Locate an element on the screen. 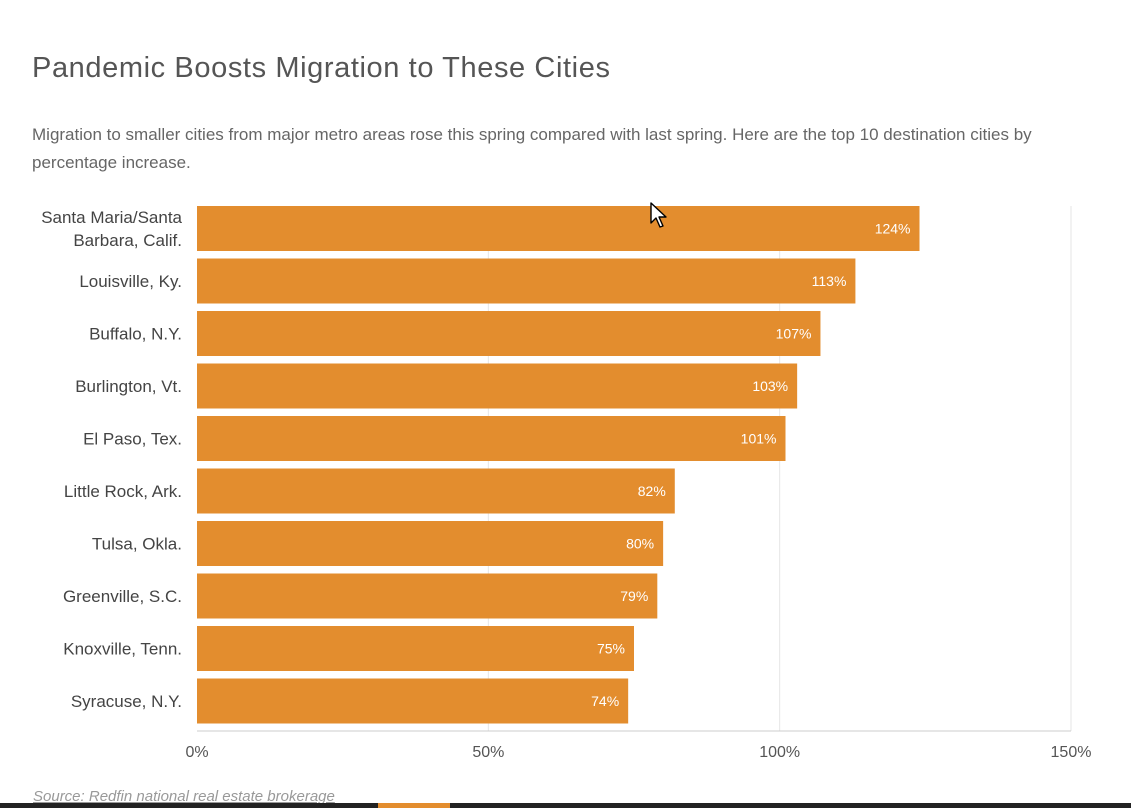 Image resolution: width=1131 pixels, height=808 pixels. x-tick-label: 50% is located at coordinates (488, 752).